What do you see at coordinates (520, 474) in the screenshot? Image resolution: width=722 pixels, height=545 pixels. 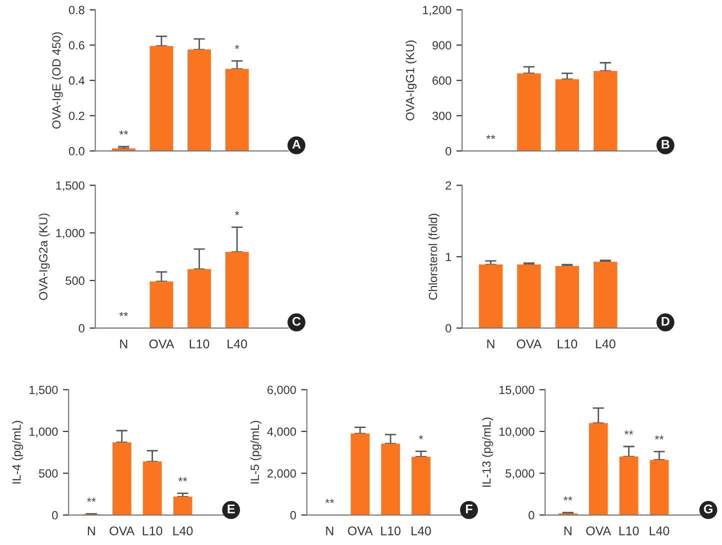 I see `y-tick-label: 5,000` at bounding box center [520, 474].